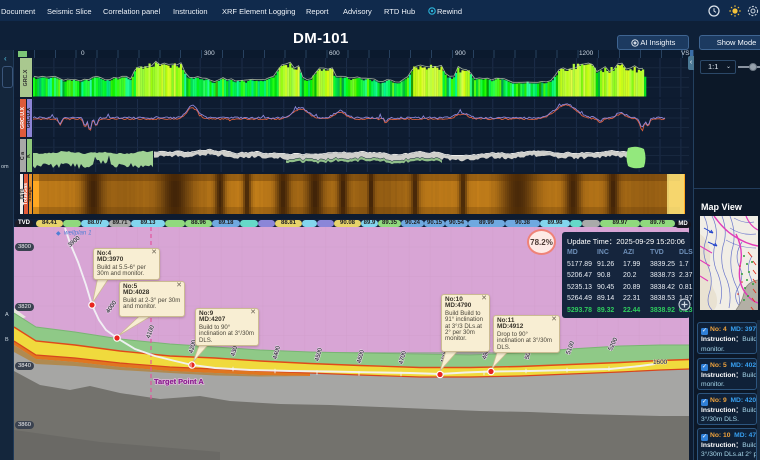 The width and height of the screenshot is (760, 460). What do you see at coordinates (179, 381) in the screenshot?
I see `svg-text: Target Point A` at bounding box center [179, 381].